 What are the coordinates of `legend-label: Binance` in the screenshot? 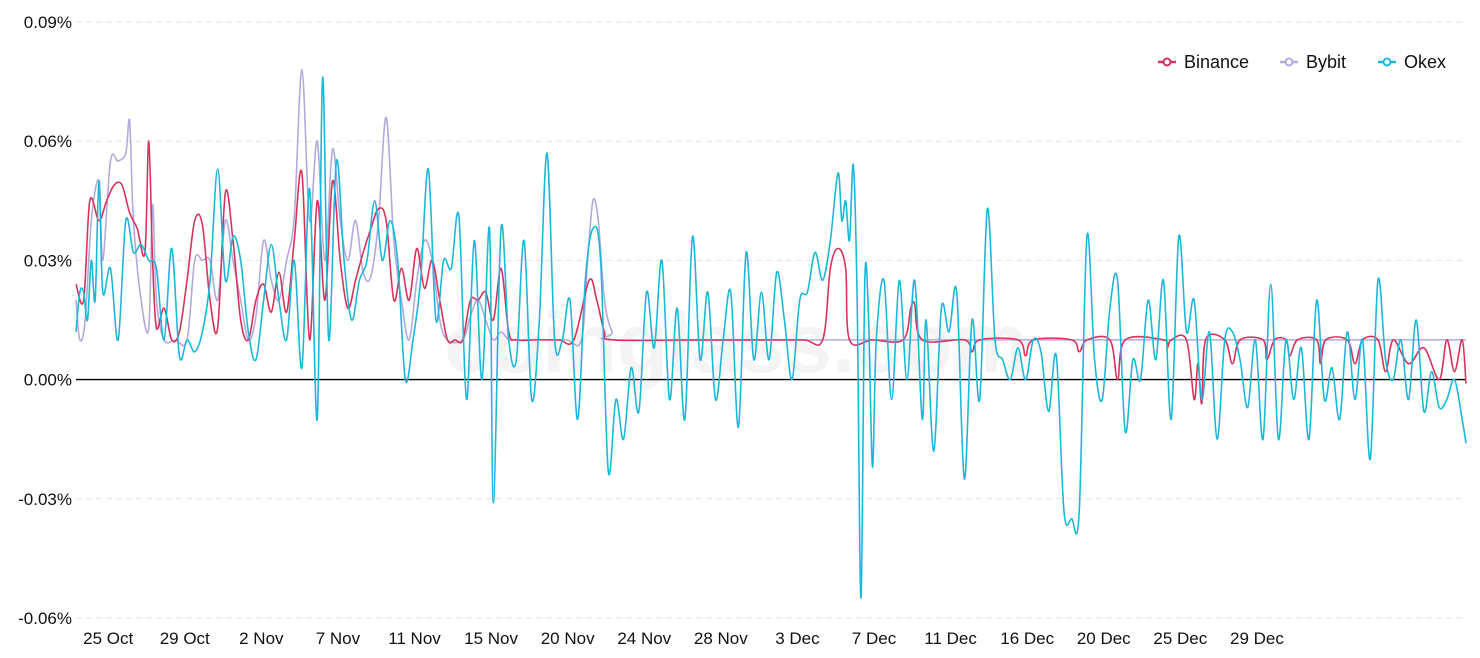 It's located at (1216, 62).